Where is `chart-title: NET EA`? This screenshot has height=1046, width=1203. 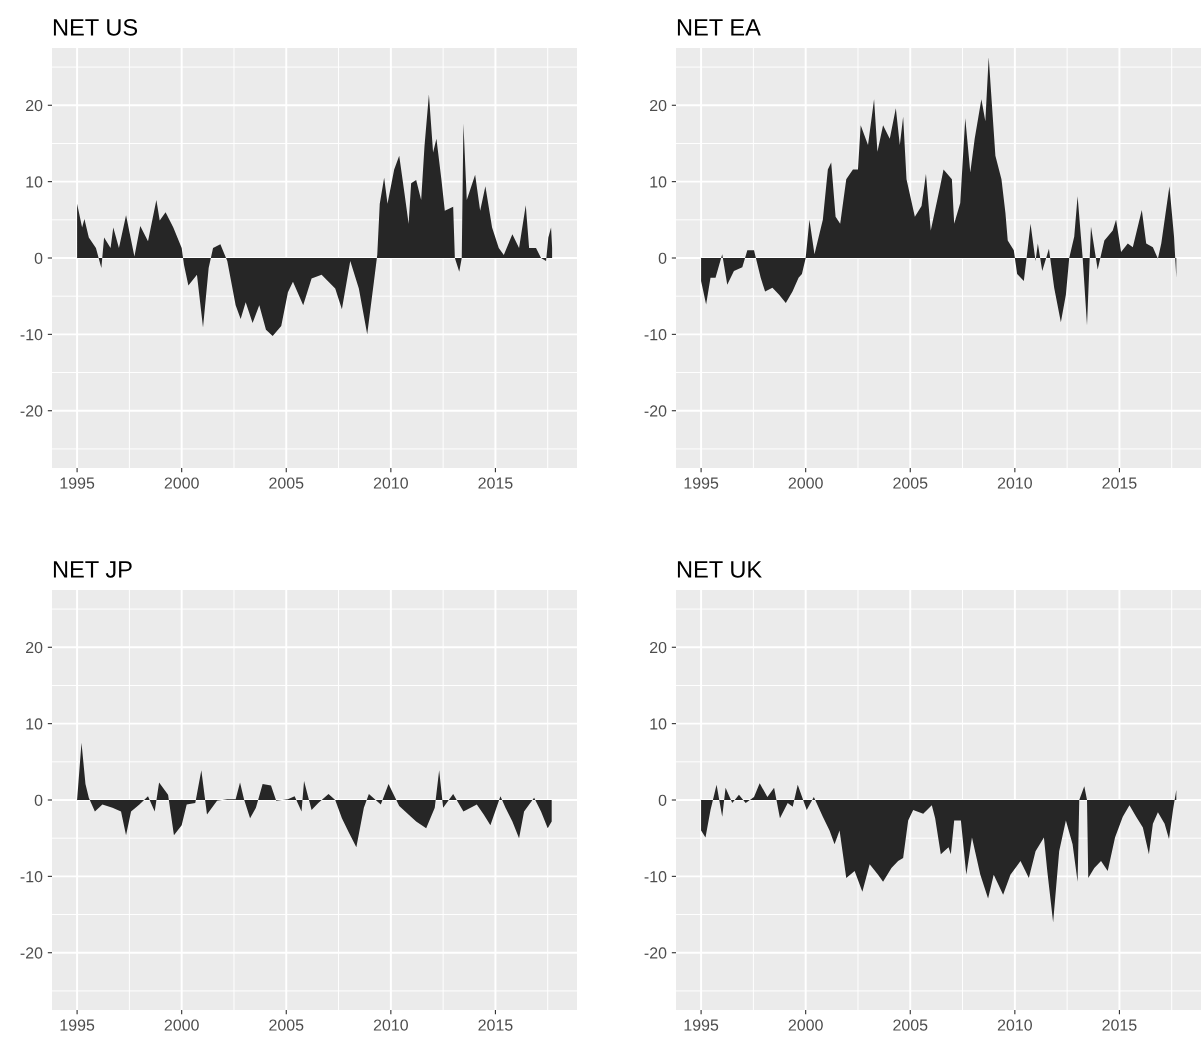
chart-title: NET EA is located at coordinates (719, 27).